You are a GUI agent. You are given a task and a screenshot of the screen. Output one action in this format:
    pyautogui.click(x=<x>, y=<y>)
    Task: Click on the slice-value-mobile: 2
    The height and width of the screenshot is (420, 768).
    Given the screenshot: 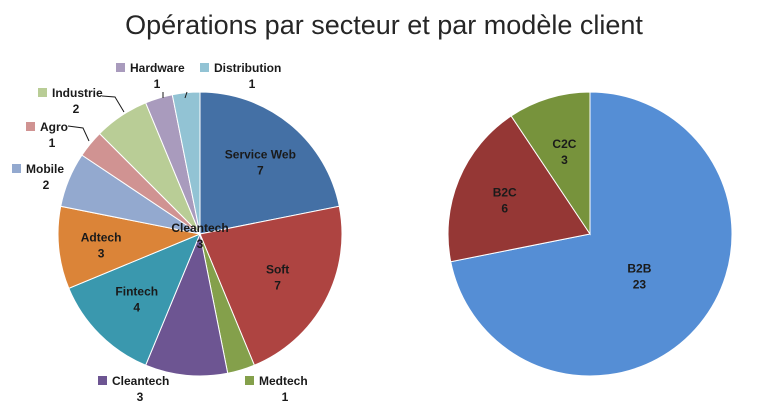 What is the action you would take?
    pyautogui.click(x=46, y=185)
    